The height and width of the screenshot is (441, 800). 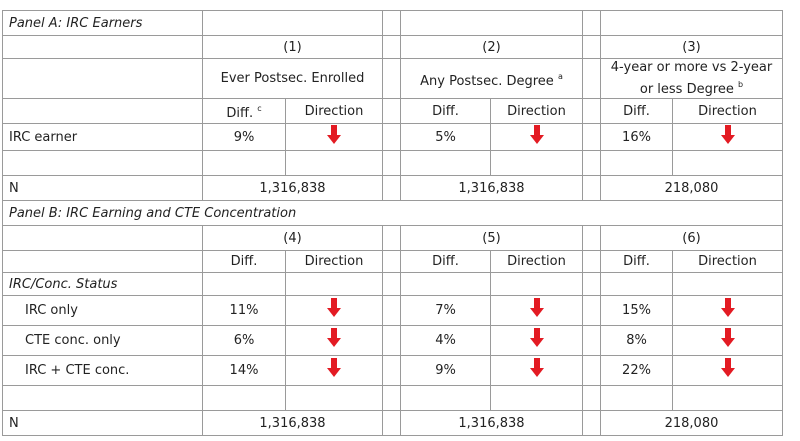 I want to click on table-row: IRC + CTE conc. 14% 9% 22%, so click(x=392, y=370).